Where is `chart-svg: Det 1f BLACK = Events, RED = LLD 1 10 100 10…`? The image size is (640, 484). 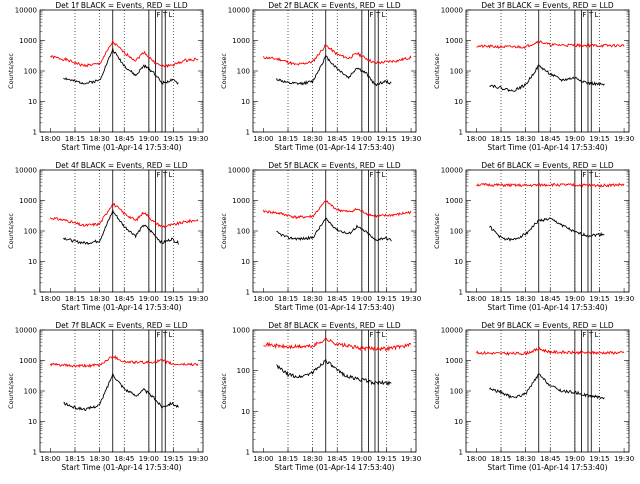
chart-svg: Det 1f BLACK = Events, RED = LLD 1 10 100 10… is located at coordinates (107, 76).